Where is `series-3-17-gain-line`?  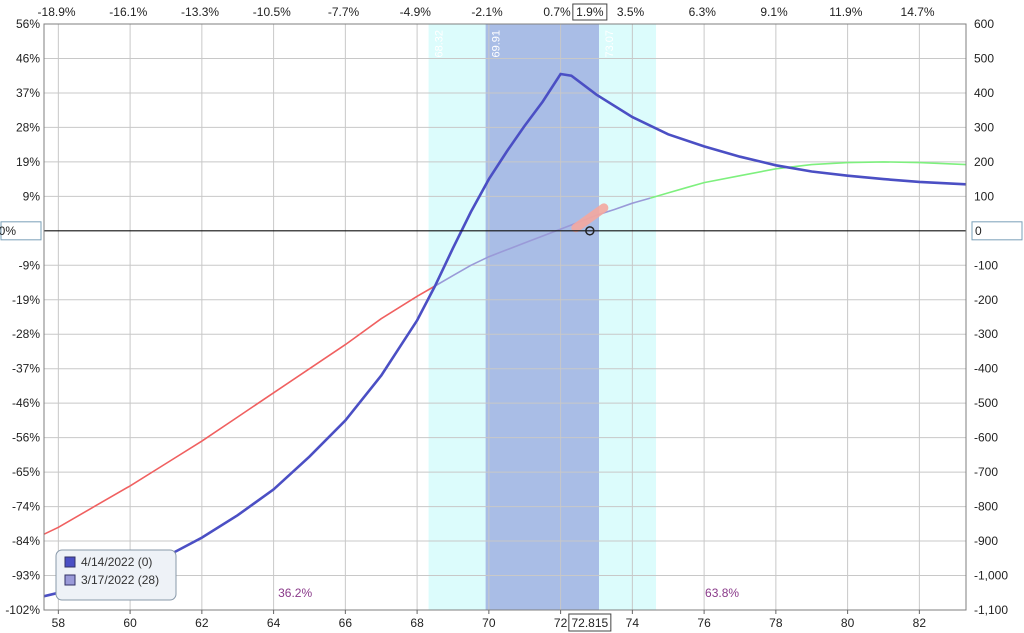 series-3-17-gain-line is located at coordinates (808, 180).